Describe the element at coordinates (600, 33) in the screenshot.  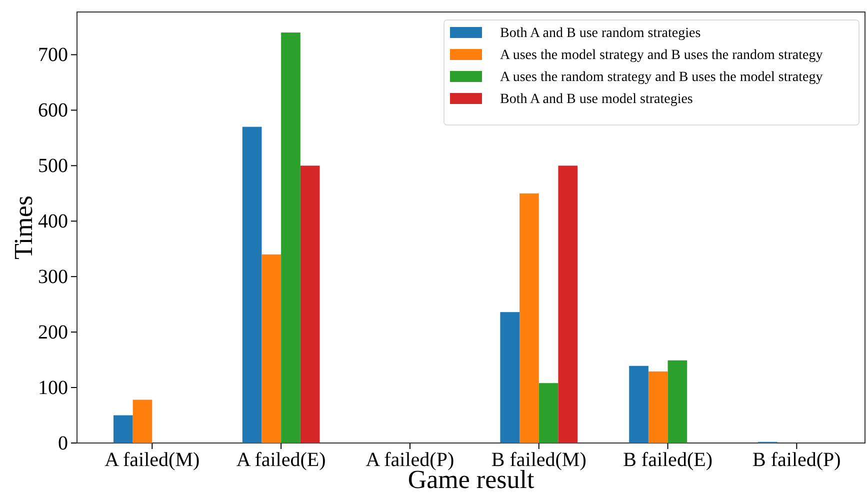
I see `legend-label: Both A and B use random strategies` at that location.